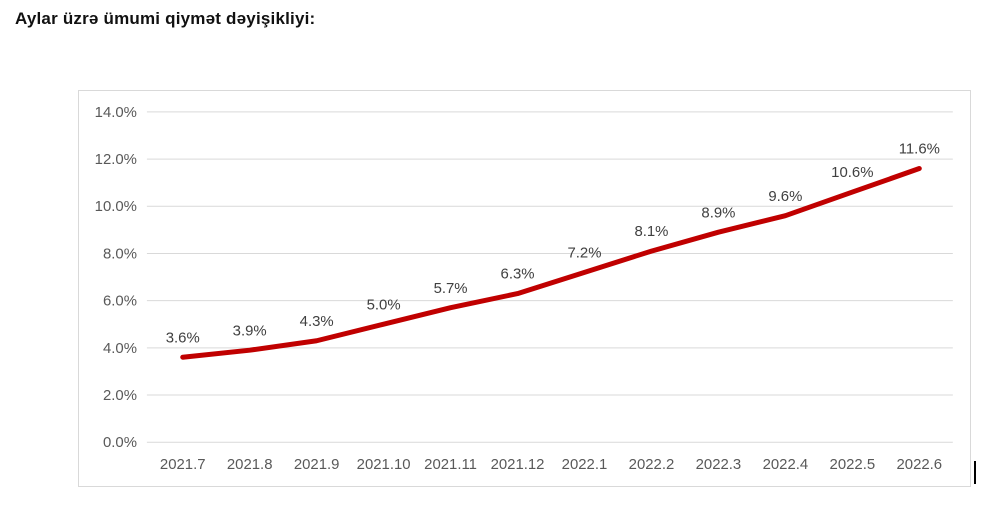 This screenshot has height=508, width=1004. I want to click on x-axis-tick-label: 2022.1, so click(585, 464).